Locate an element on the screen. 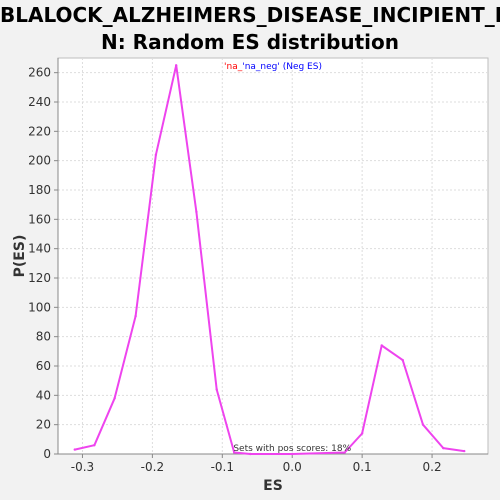 This screenshot has height=500, width=500. y-tick-label: 200 is located at coordinates (39, 161).